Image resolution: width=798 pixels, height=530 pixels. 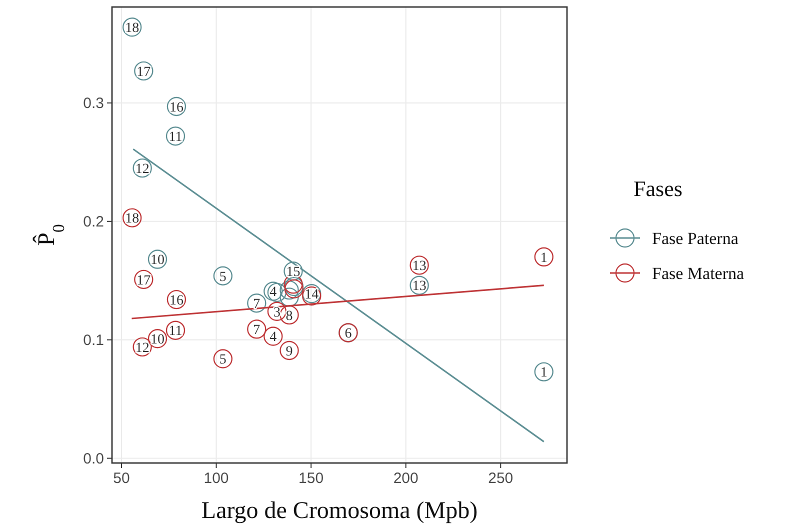 What do you see at coordinates (698, 273) in the screenshot?
I see `legend-label: Fase Materna` at bounding box center [698, 273].